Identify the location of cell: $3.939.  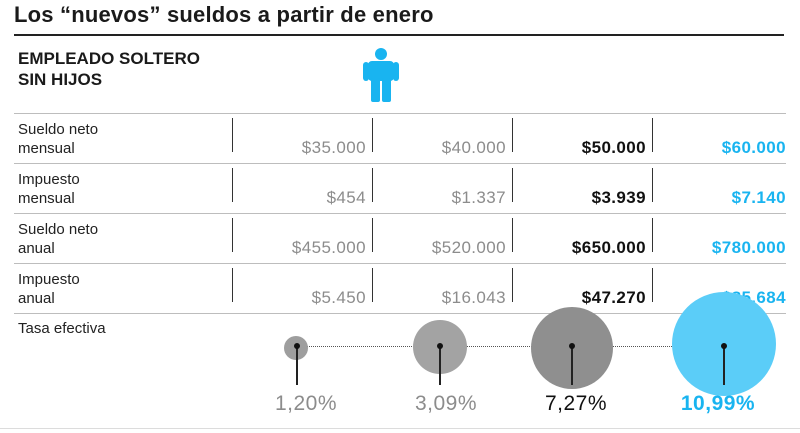
(582, 189).